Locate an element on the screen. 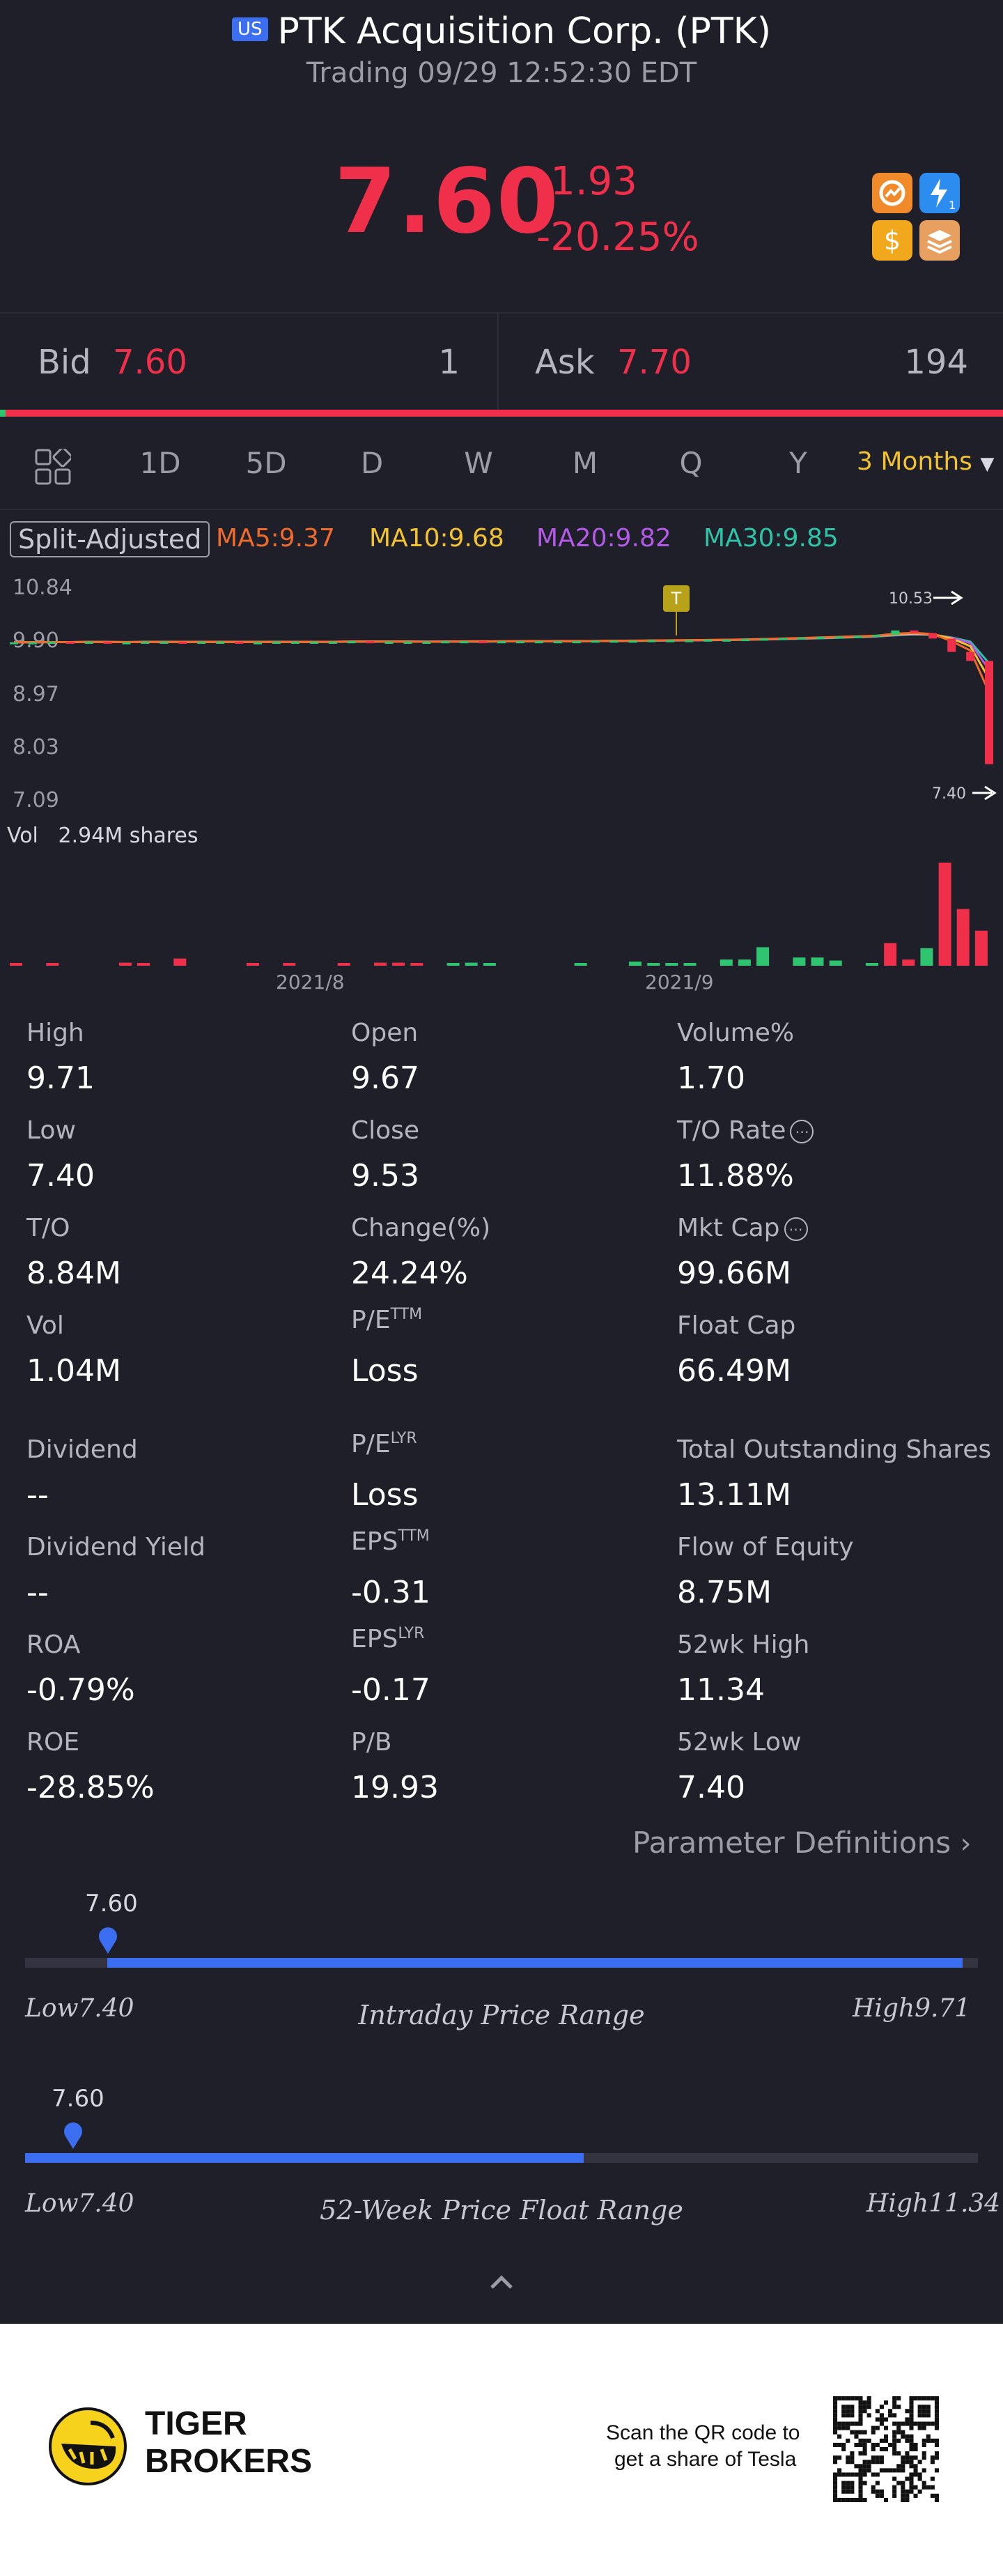 The height and width of the screenshot is (2576, 1003). dollar-icon: $ is located at coordinates (892, 240).